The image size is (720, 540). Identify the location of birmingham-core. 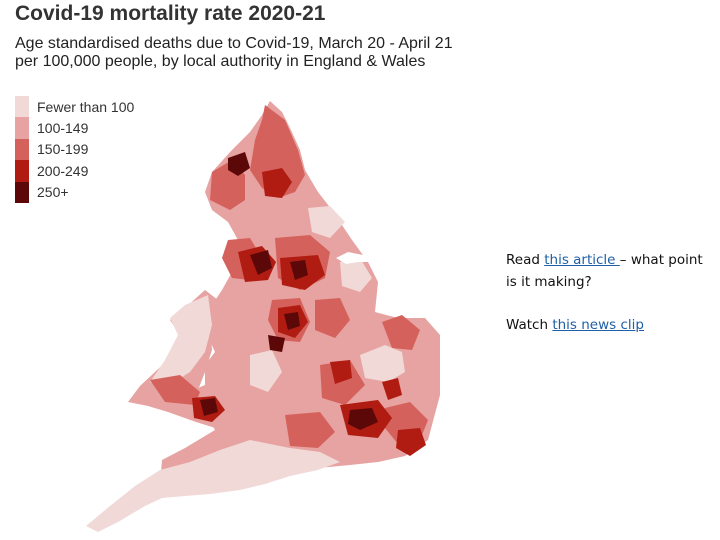
(292, 321).